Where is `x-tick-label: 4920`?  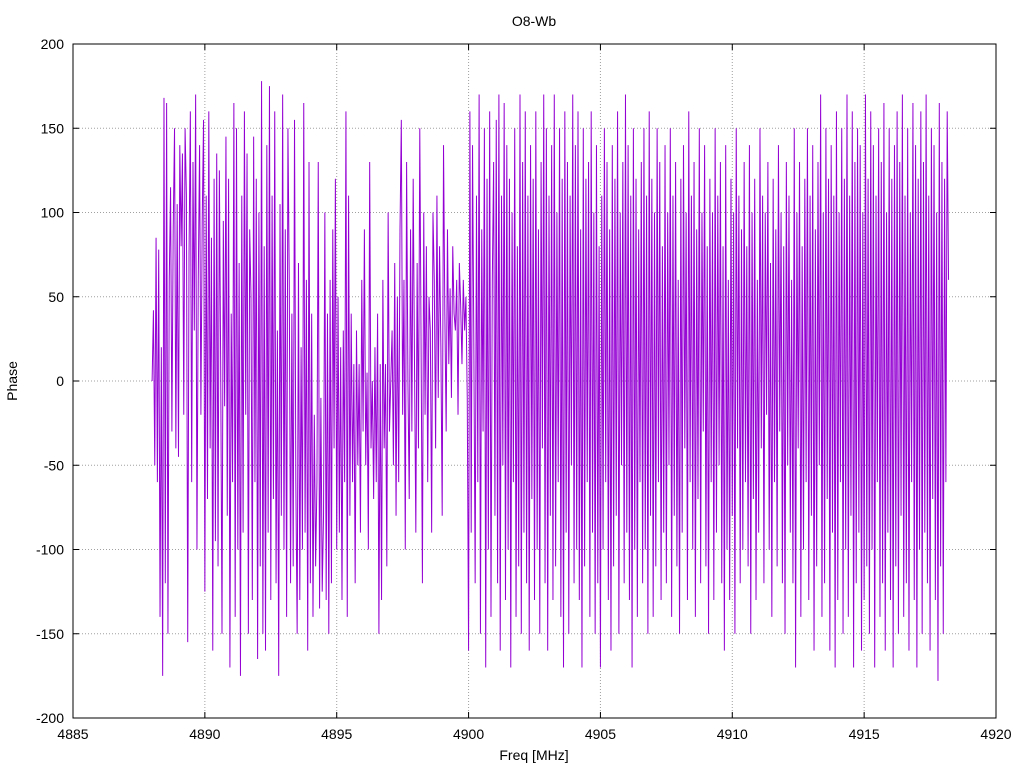
x-tick-label: 4920 is located at coordinates (995, 734).